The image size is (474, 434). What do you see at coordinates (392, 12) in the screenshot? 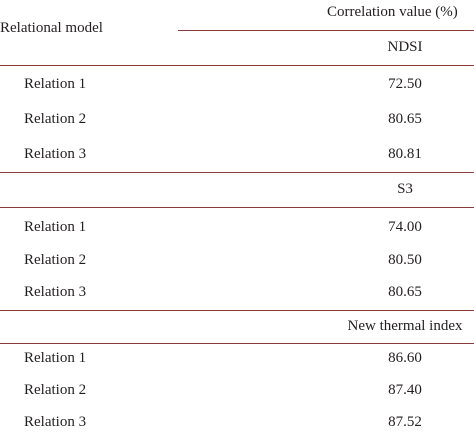
I see `header-value-label: Correlation value (%)` at bounding box center [392, 12].